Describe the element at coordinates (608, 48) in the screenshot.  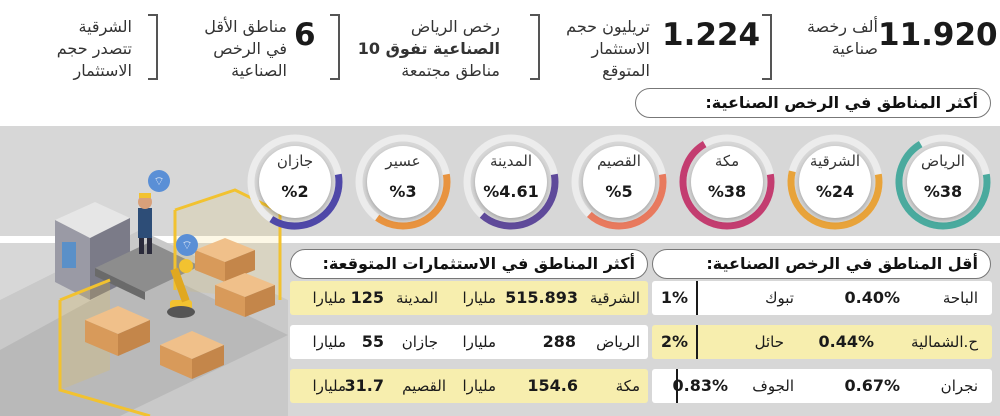
I see `stat-description: تريليون حجم الاستثمار المتوقع` at that location.